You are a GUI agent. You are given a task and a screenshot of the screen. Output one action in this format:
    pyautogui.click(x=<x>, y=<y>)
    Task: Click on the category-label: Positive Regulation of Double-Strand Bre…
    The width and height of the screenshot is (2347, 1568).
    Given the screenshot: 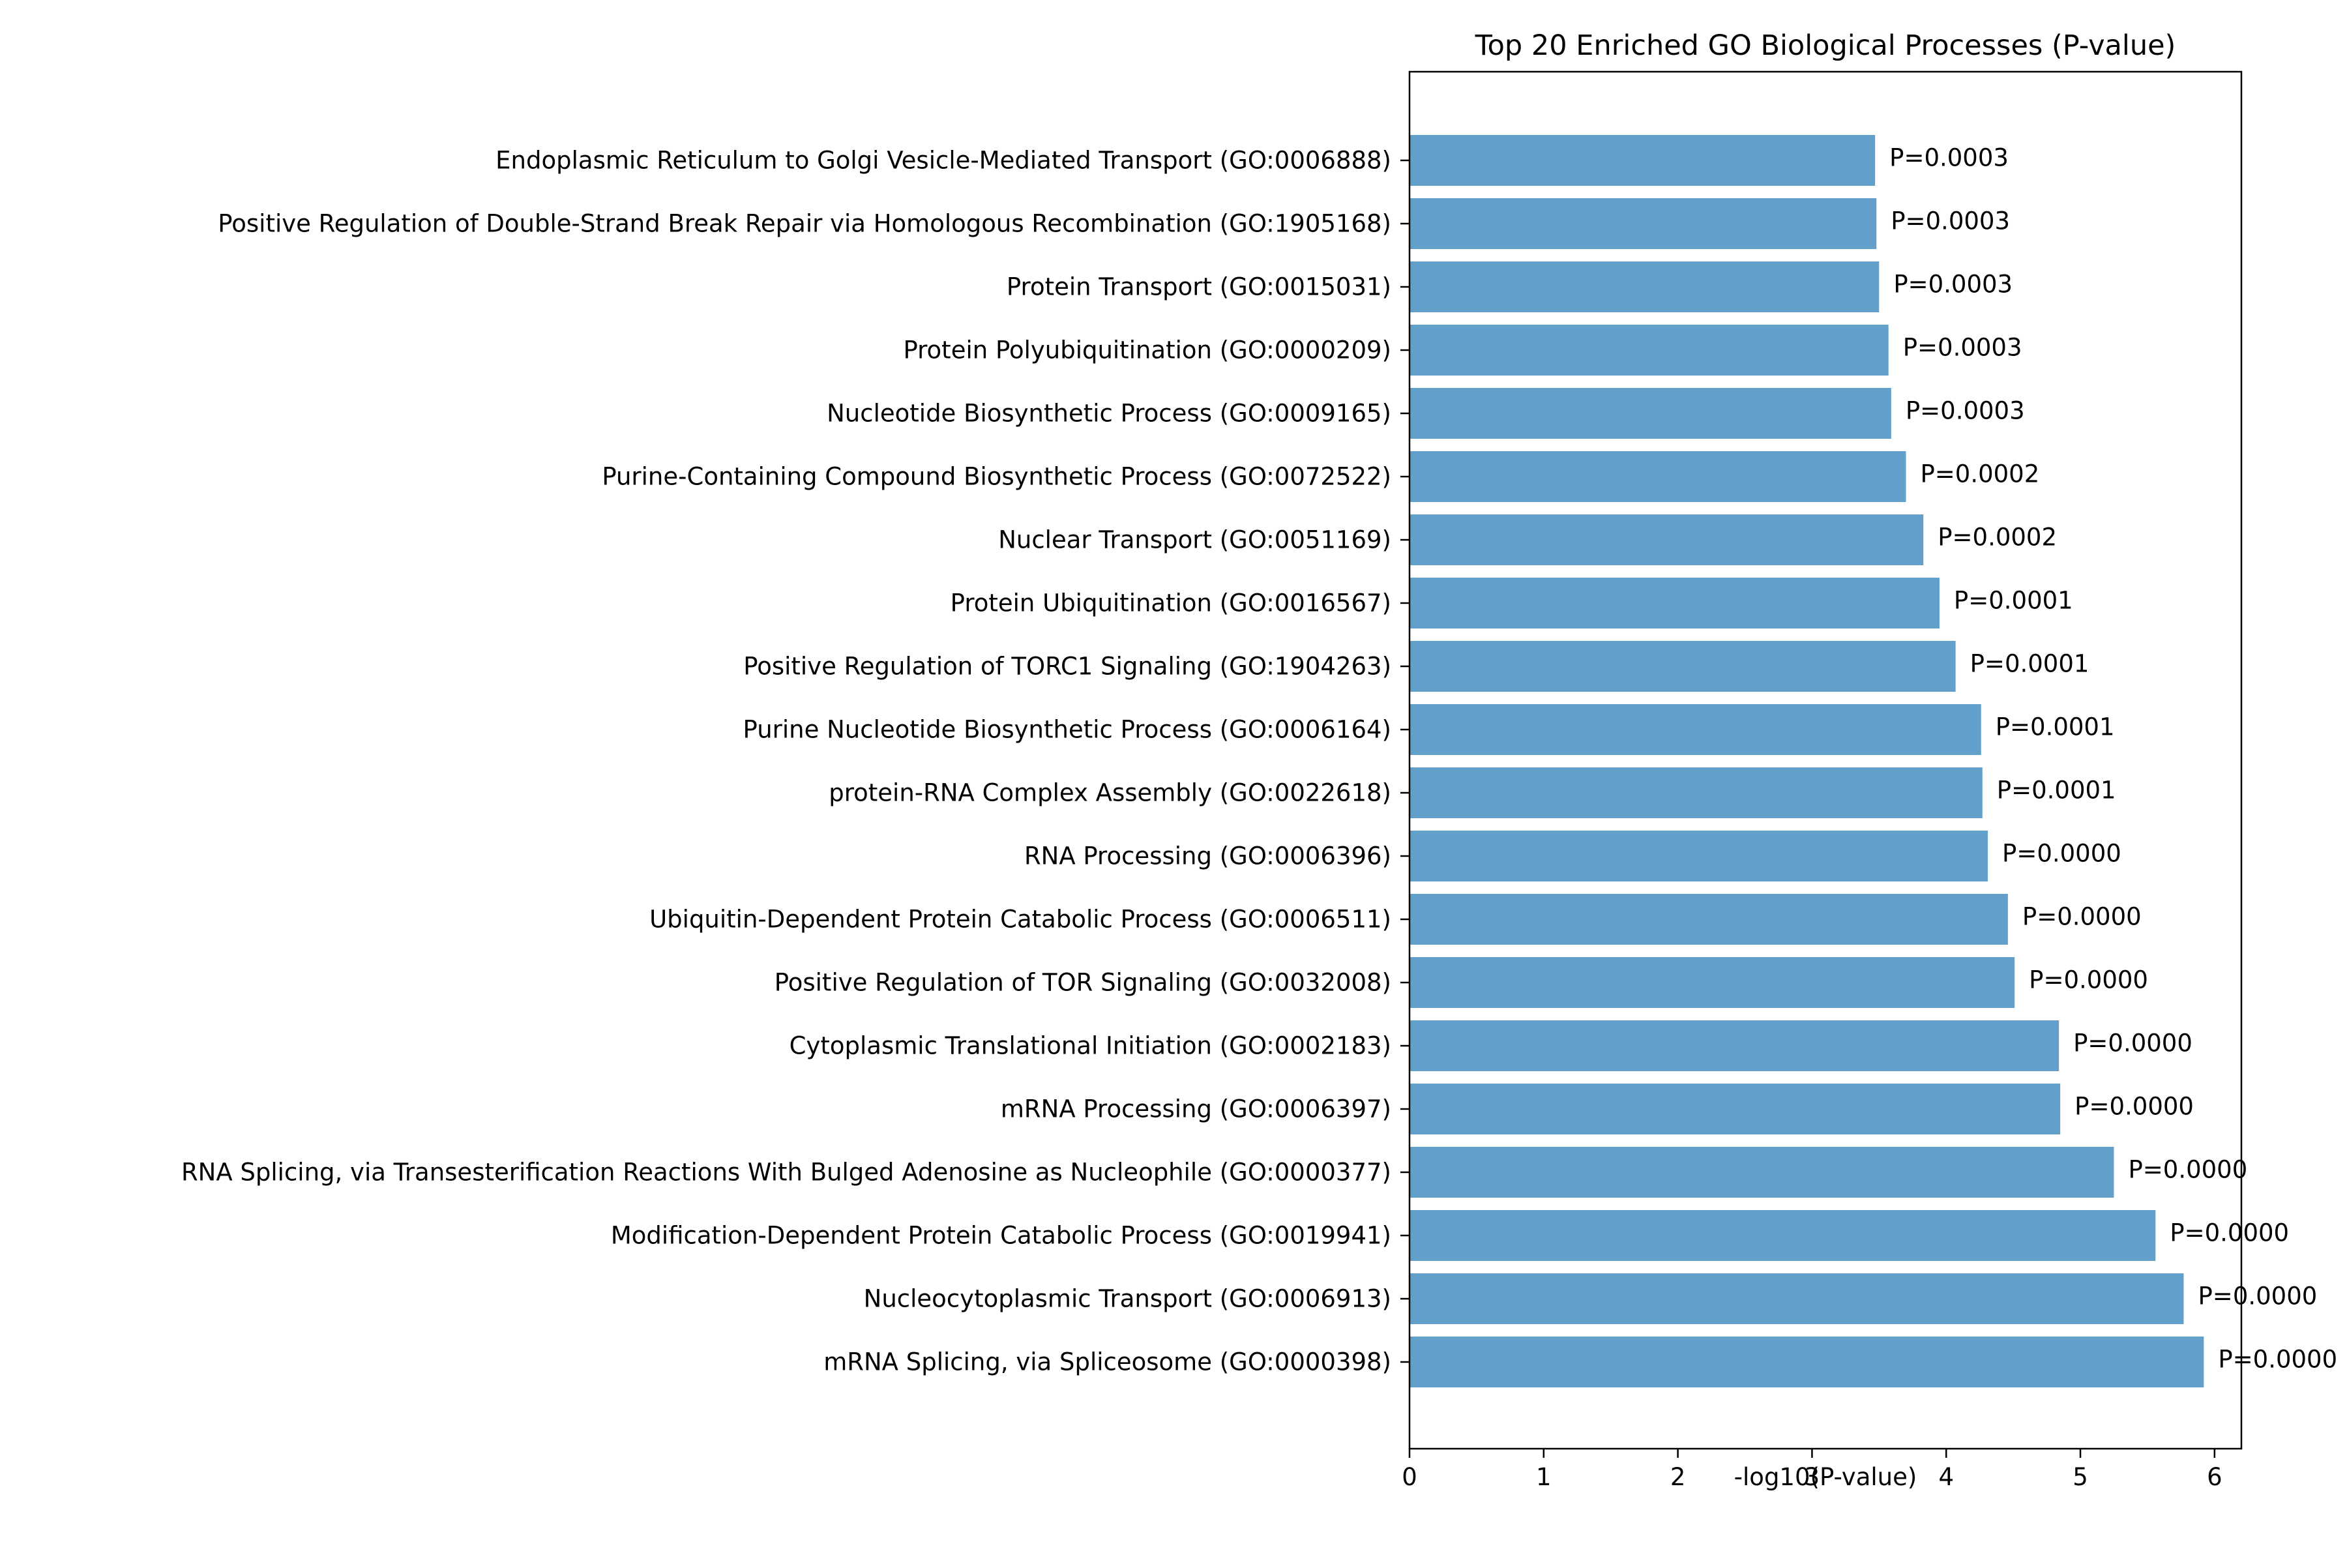 What is the action you would take?
    pyautogui.click(x=804, y=224)
    